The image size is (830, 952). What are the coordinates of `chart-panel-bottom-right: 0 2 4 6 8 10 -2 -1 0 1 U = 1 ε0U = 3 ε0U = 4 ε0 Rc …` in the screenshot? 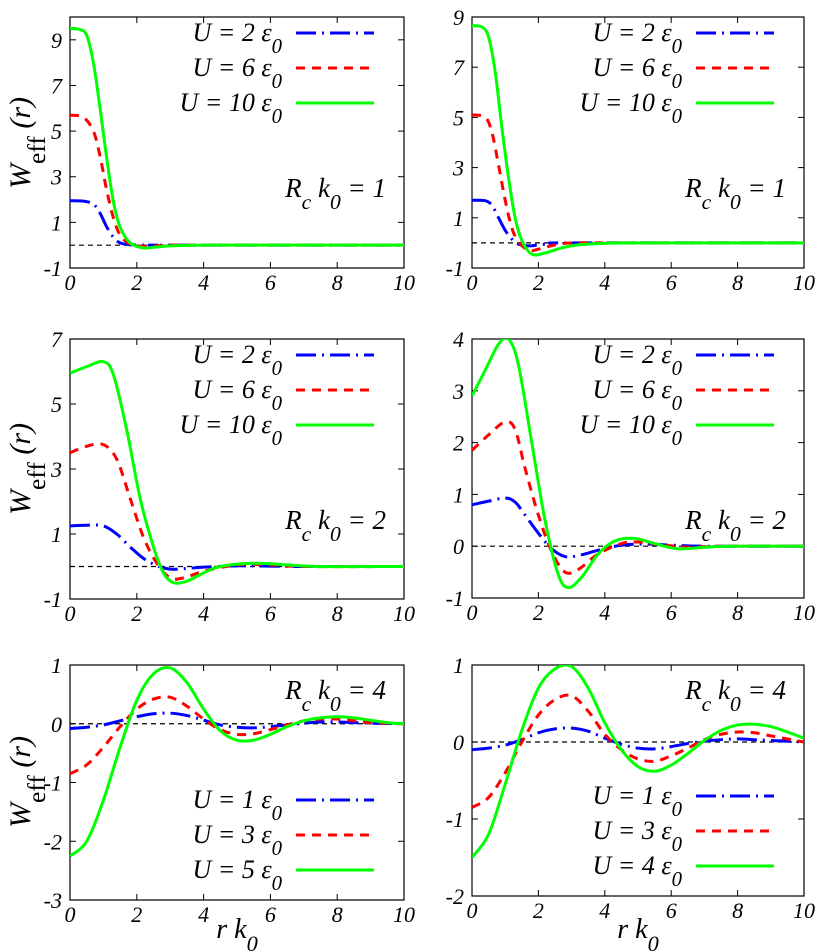 It's located at (630, 788).